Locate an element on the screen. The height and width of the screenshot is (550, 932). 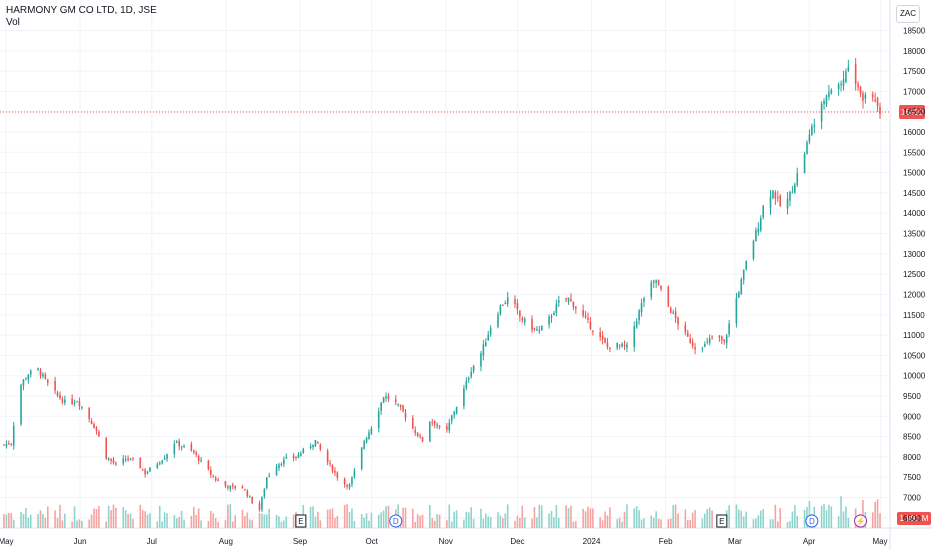
y-tick-label: 8500 is located at coordinates (912, 437).